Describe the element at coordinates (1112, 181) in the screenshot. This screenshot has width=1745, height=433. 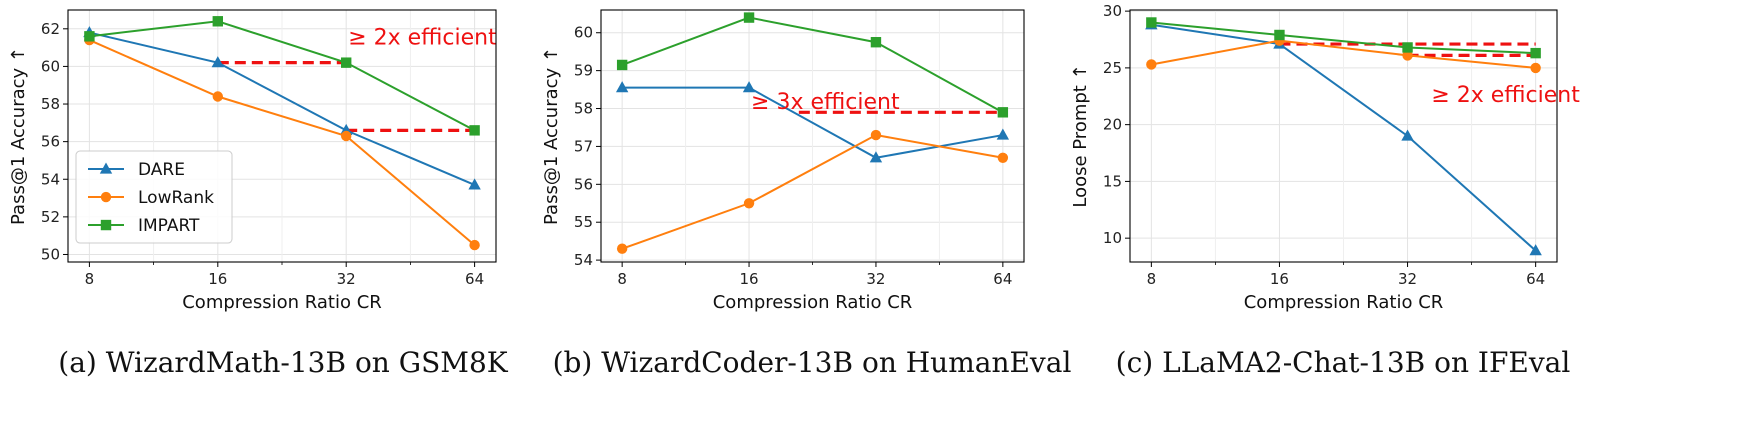
I see `y-tick-label: 15` at that location.